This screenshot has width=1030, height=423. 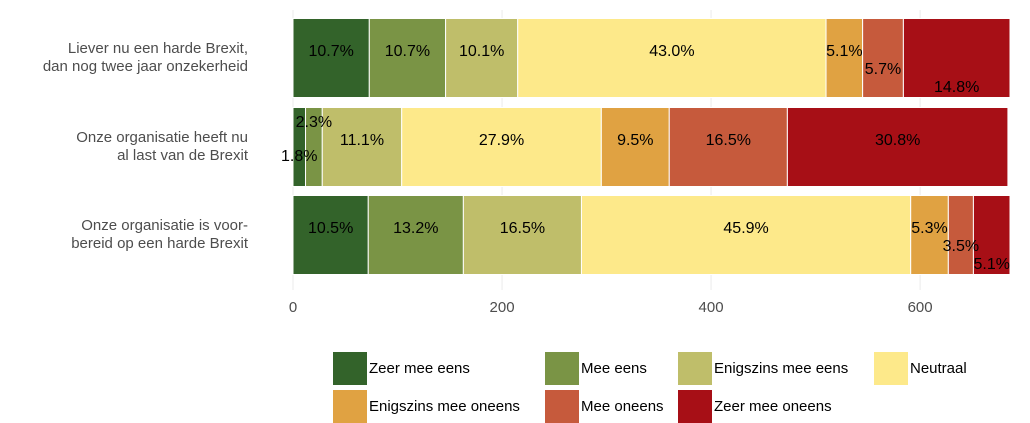 I want to click on data-label: 9.5%, so click(x=635, y=140).